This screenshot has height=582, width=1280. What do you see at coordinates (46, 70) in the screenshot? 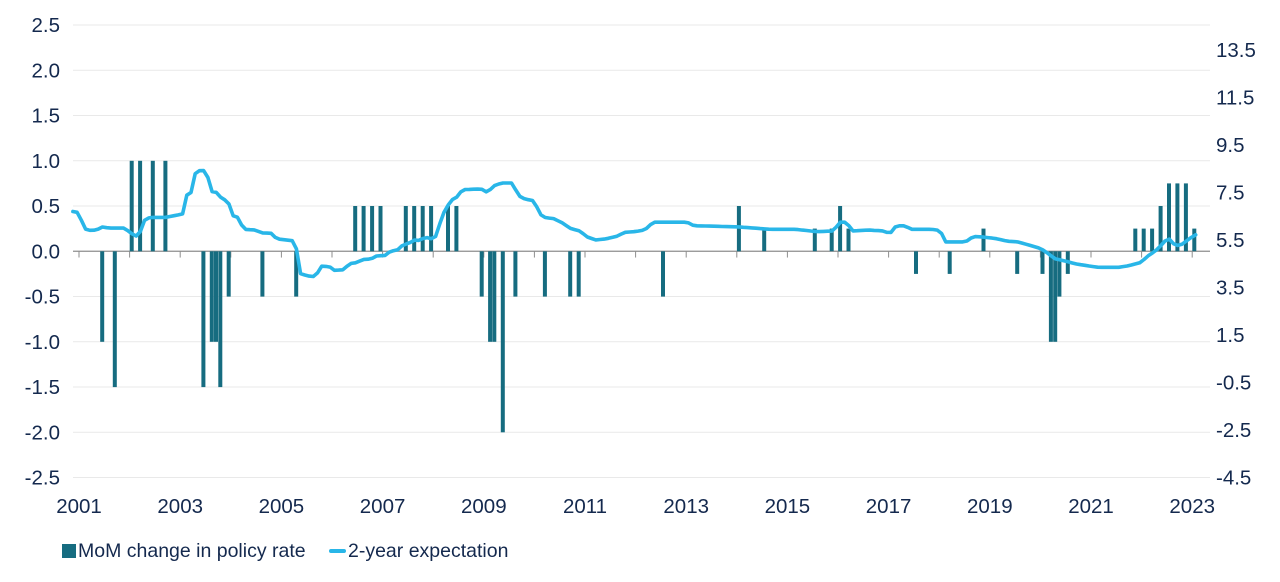
I see `left-axis-label: 2.0` at bounding box center [46, 70].